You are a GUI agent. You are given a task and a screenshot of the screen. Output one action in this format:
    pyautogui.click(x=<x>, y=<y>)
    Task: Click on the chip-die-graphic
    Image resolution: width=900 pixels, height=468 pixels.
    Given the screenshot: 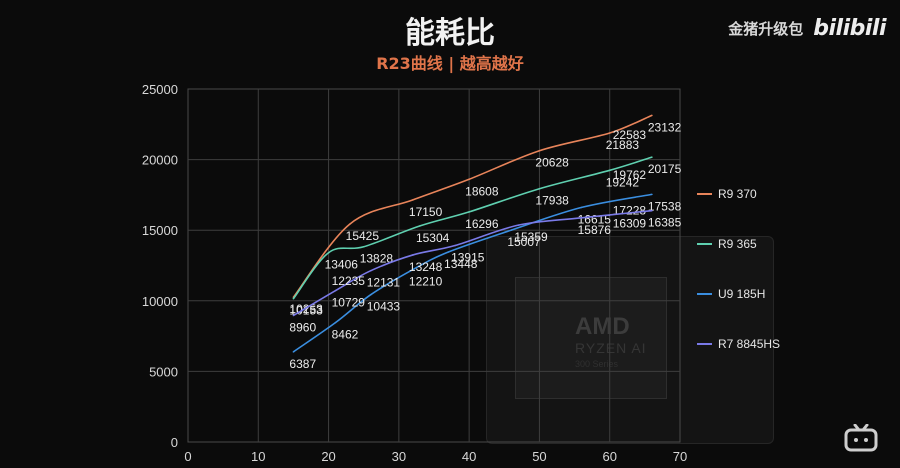 What is the action you would take?
    pyautogui.click(x=591, y=338)
    